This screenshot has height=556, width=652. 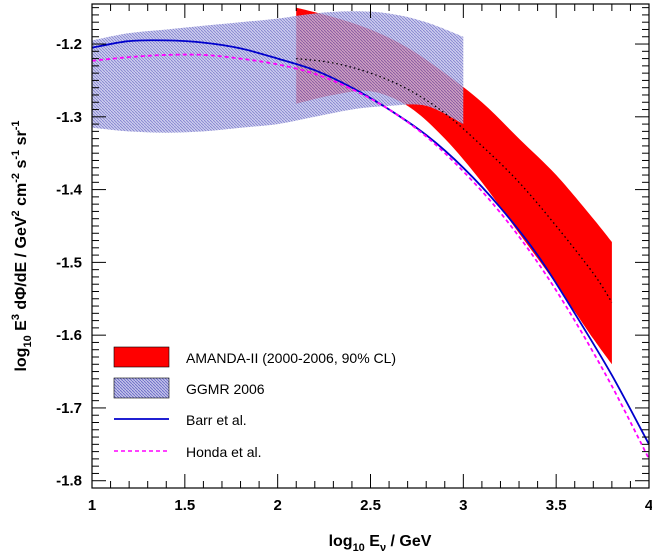 I want to click on band-ggmr, so click(x=278, y=72).